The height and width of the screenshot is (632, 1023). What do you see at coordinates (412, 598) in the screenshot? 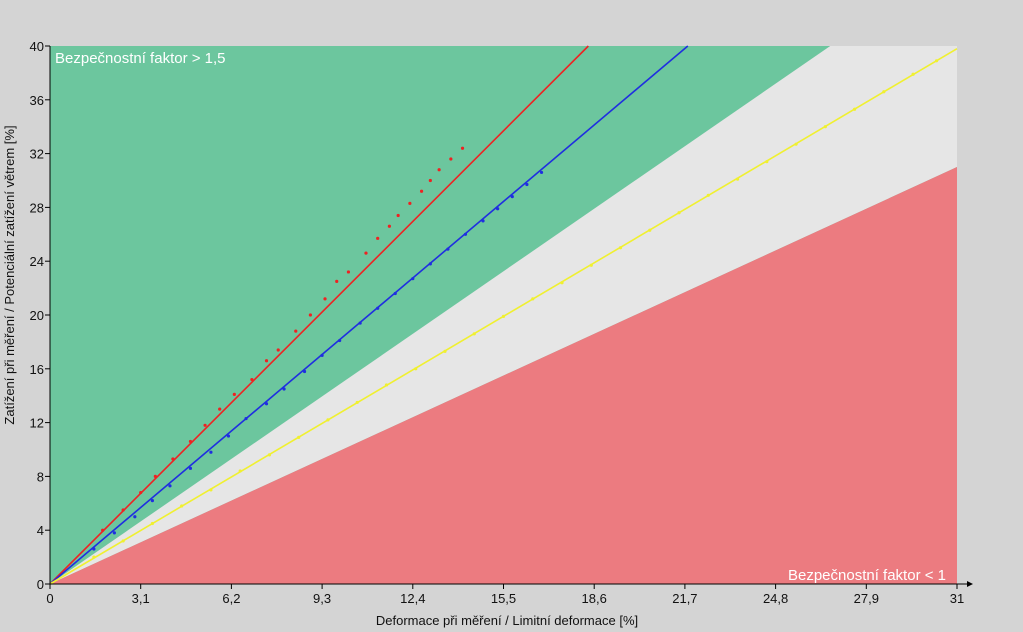
I see `x-tick-label: 12,4` at bounding box center [412, 598].